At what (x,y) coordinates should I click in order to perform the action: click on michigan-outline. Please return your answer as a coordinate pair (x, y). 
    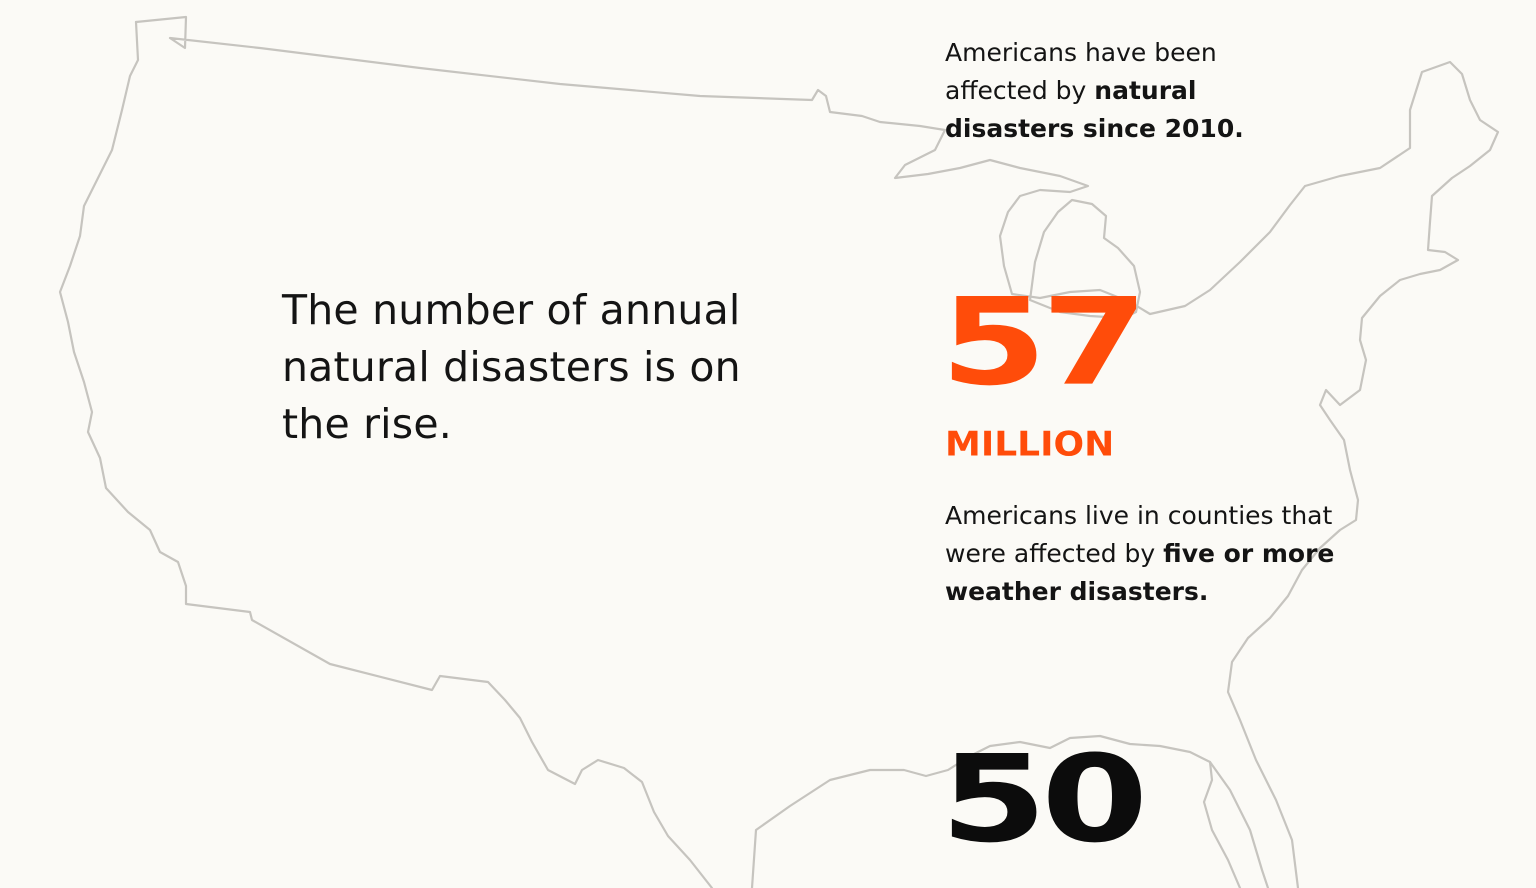
    Looking at the image, I should click on (1085, 259).